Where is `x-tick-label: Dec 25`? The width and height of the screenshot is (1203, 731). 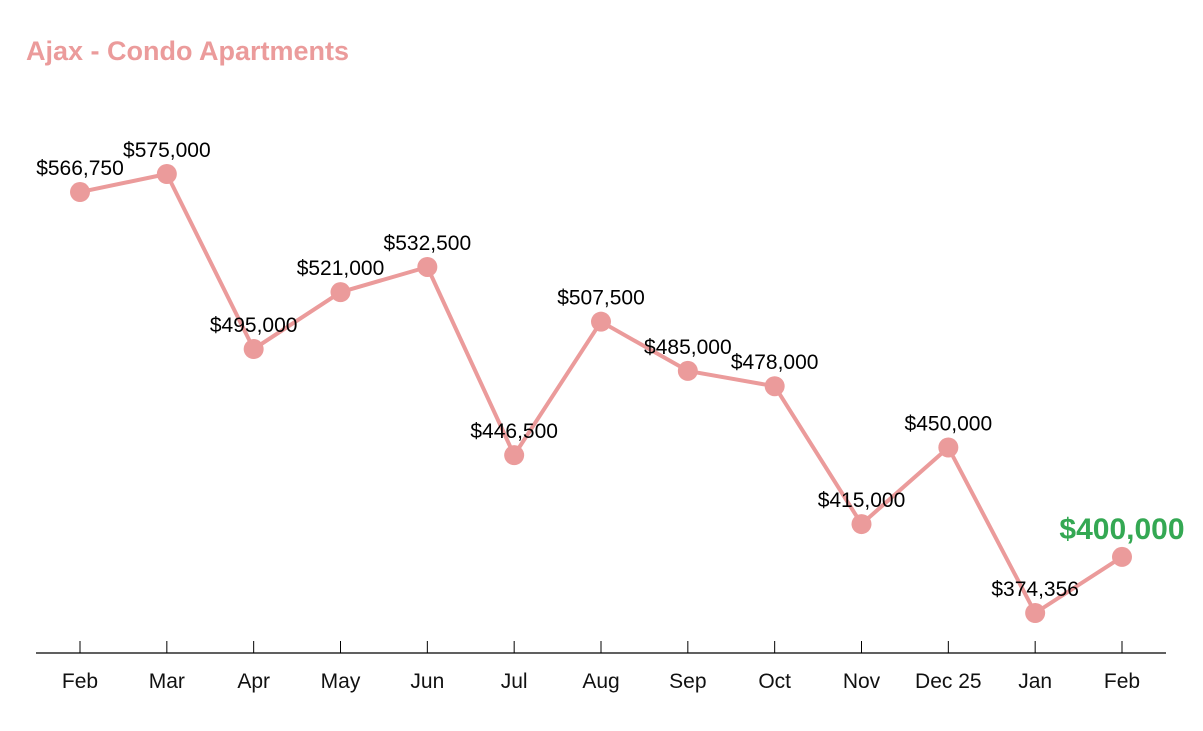 x-tick-label: Dec 25 is located at coordinates (948, 681).